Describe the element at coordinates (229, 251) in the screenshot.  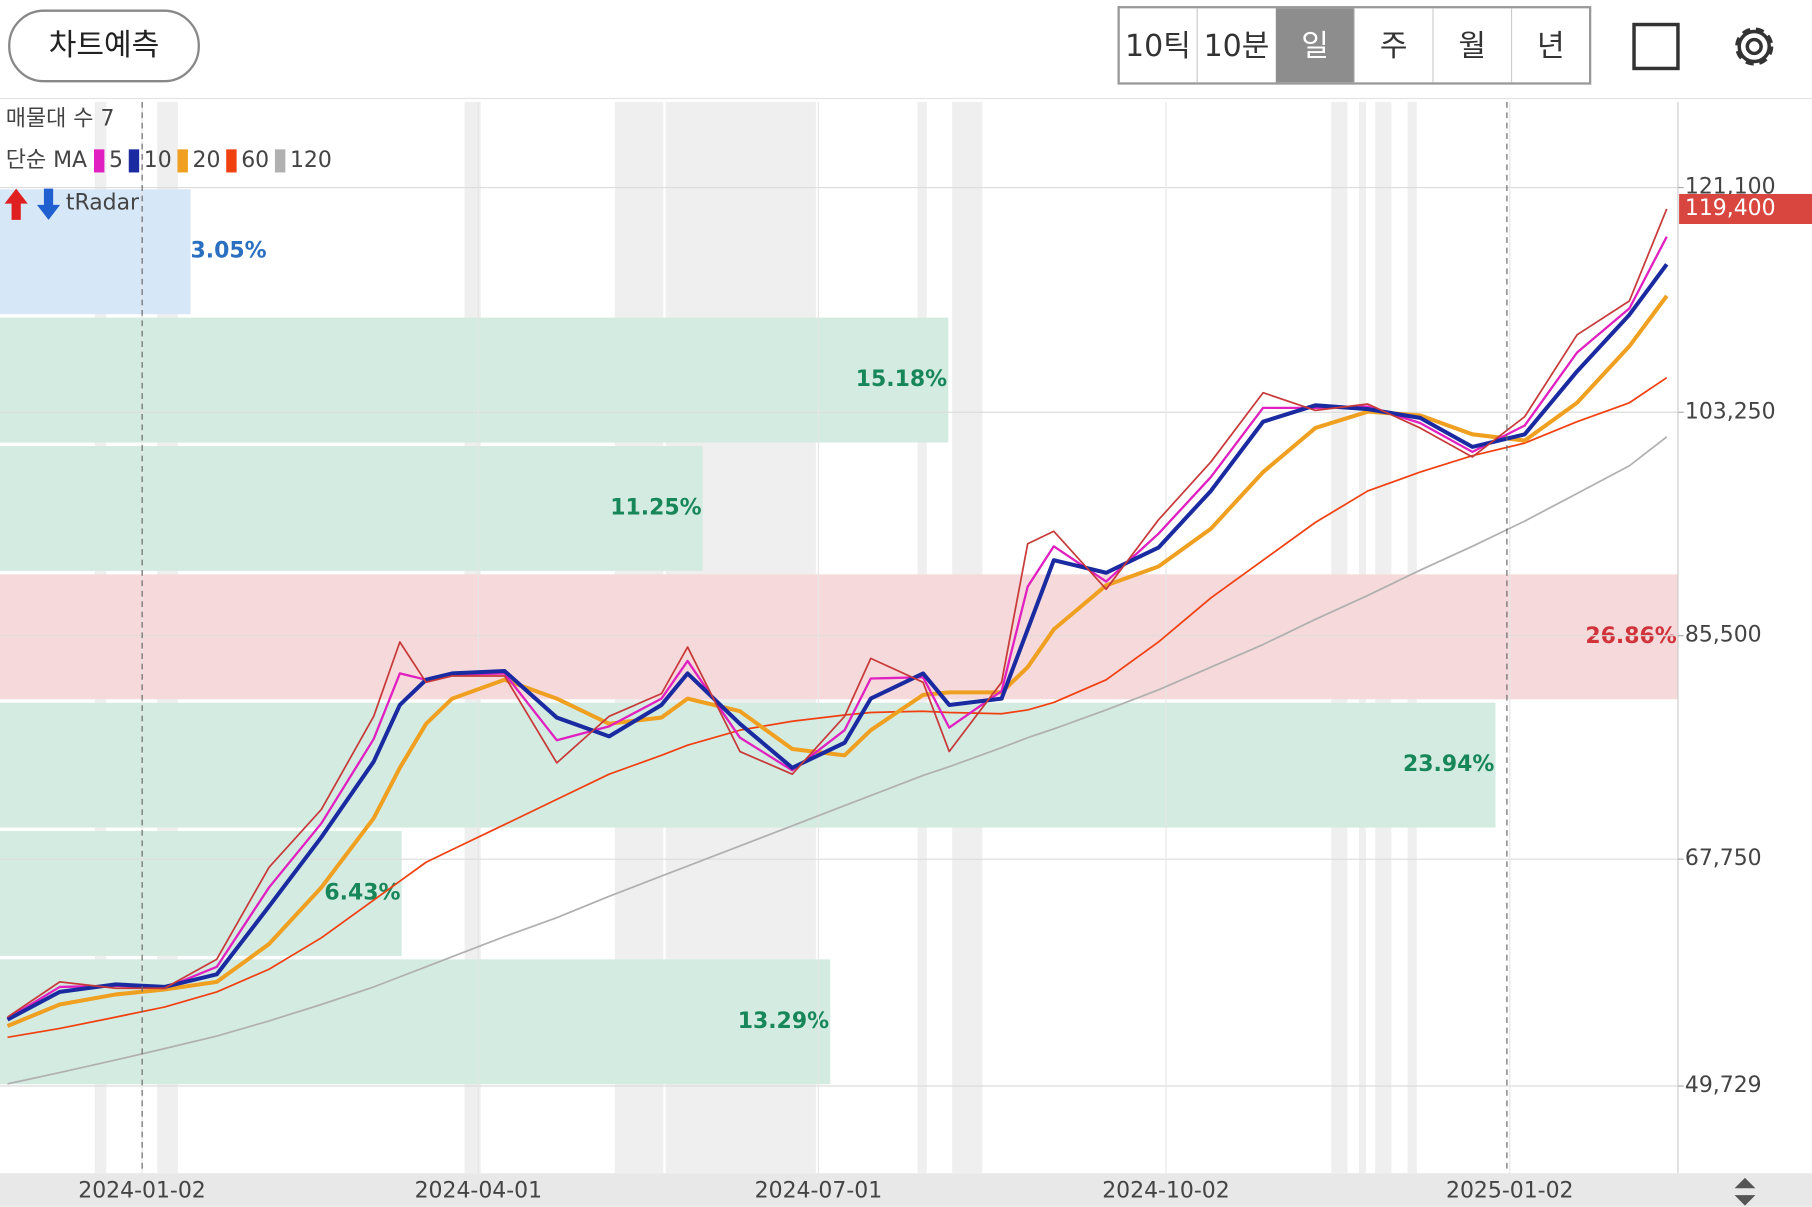
I see `profile-label: 3.05%` at that location.